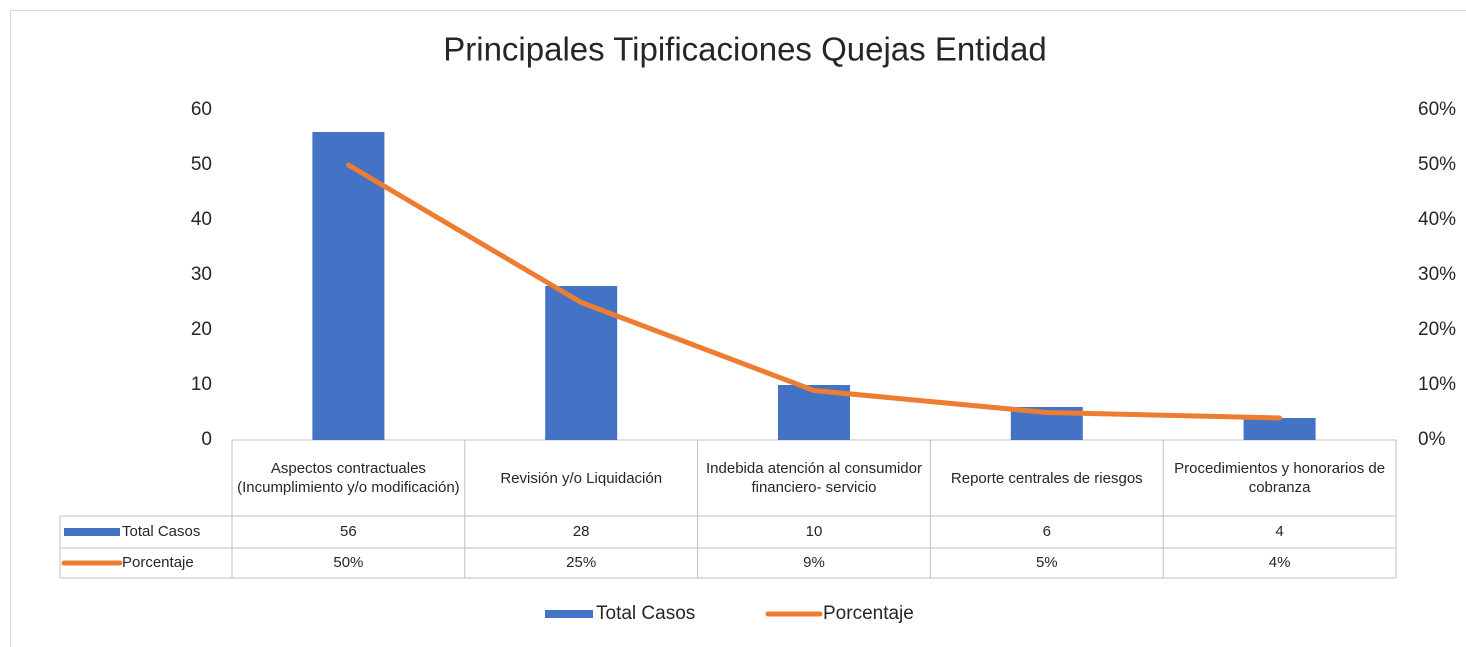 This screenshot has height=647, width=1466. What do you see at coordinates (814, 562) in the screenshot?
I see `table-cell: 9%` at bounding box center [814, 562].